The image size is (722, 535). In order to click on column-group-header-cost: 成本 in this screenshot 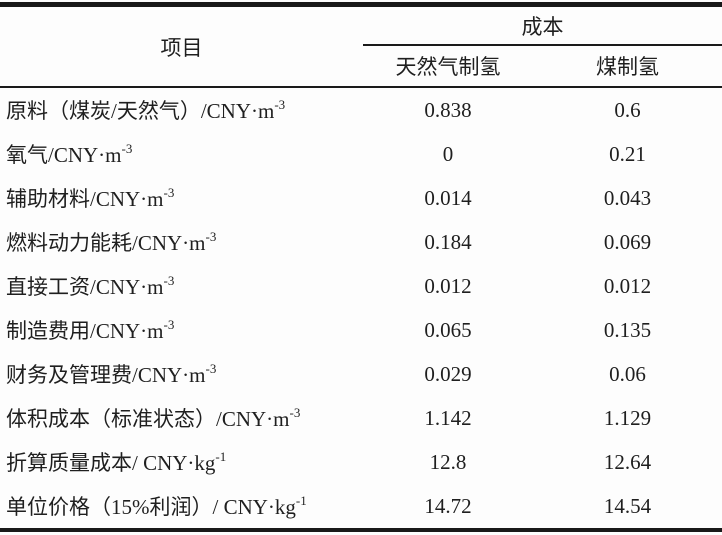, I will do `click(542, 25)`.